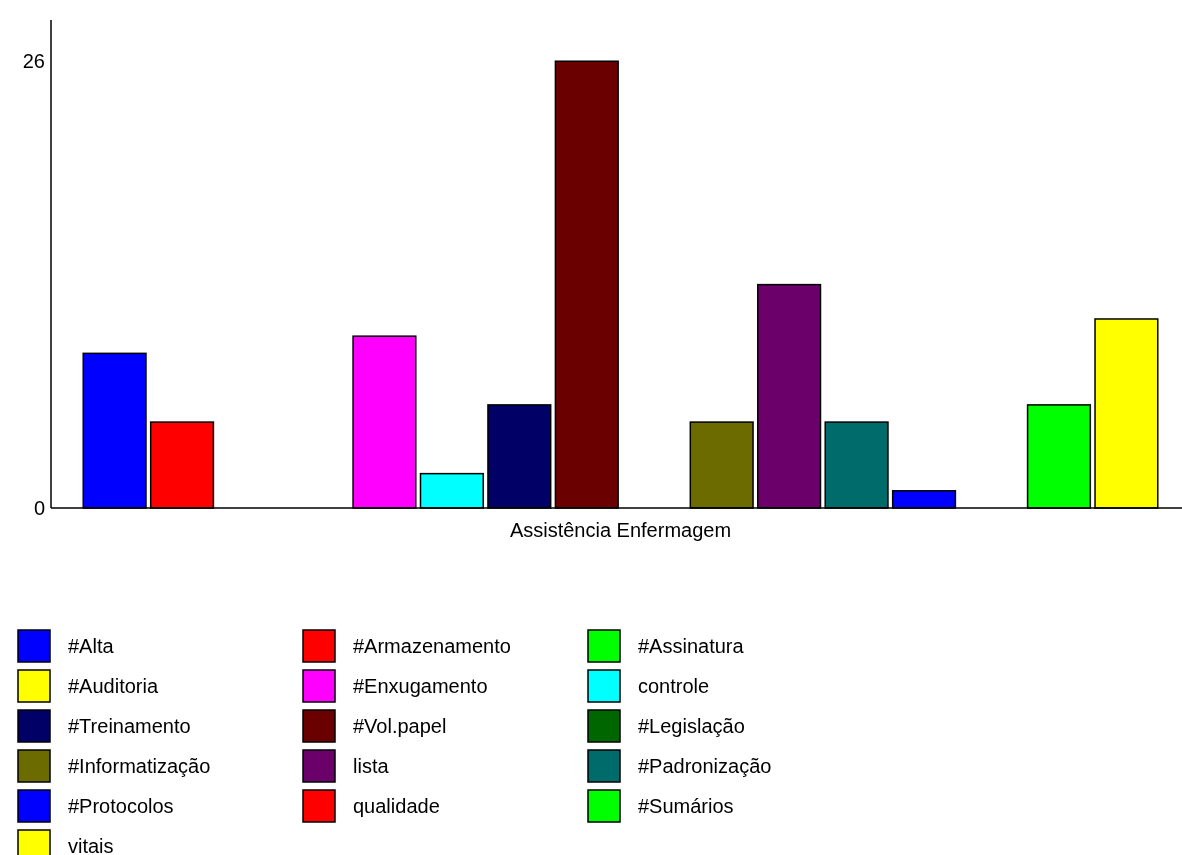 The image size is (1182, 855). I want to click on x-tick-label: Assistência Enfermagem, so click(620, 530).